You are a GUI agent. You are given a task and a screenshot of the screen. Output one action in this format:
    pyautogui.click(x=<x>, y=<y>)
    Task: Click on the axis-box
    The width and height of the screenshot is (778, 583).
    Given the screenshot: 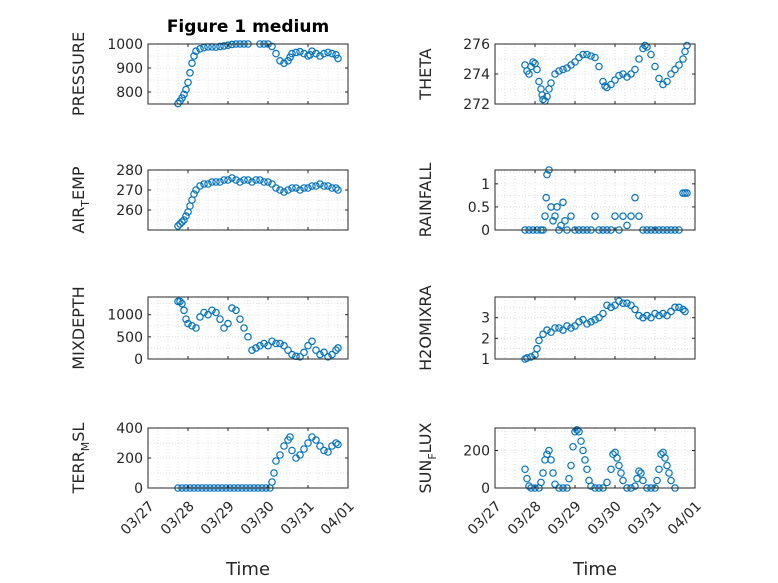 What is the action you would take?
    pyautogui.click(x=595, y=458)
    